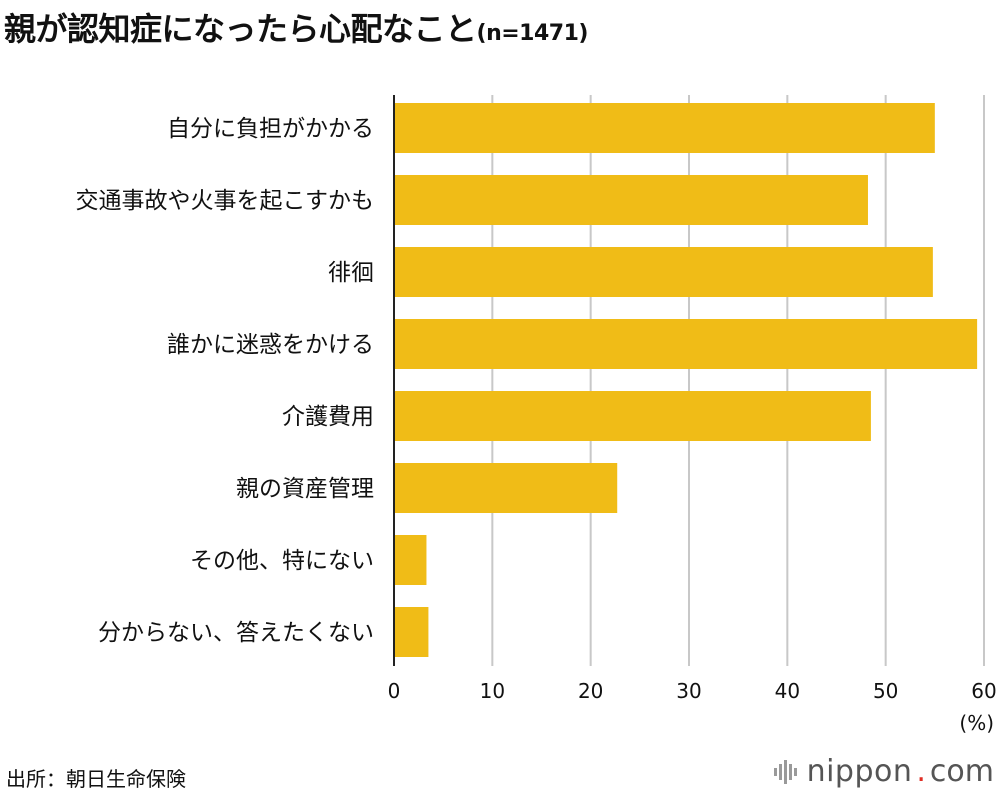 This screenshot has height=796, width=1000. What do you see at coordinates (240, 29) in the screenshot?
I see `chart-title-text: 親が認知症になったら心配なこと` at bounding box center [240, 29].